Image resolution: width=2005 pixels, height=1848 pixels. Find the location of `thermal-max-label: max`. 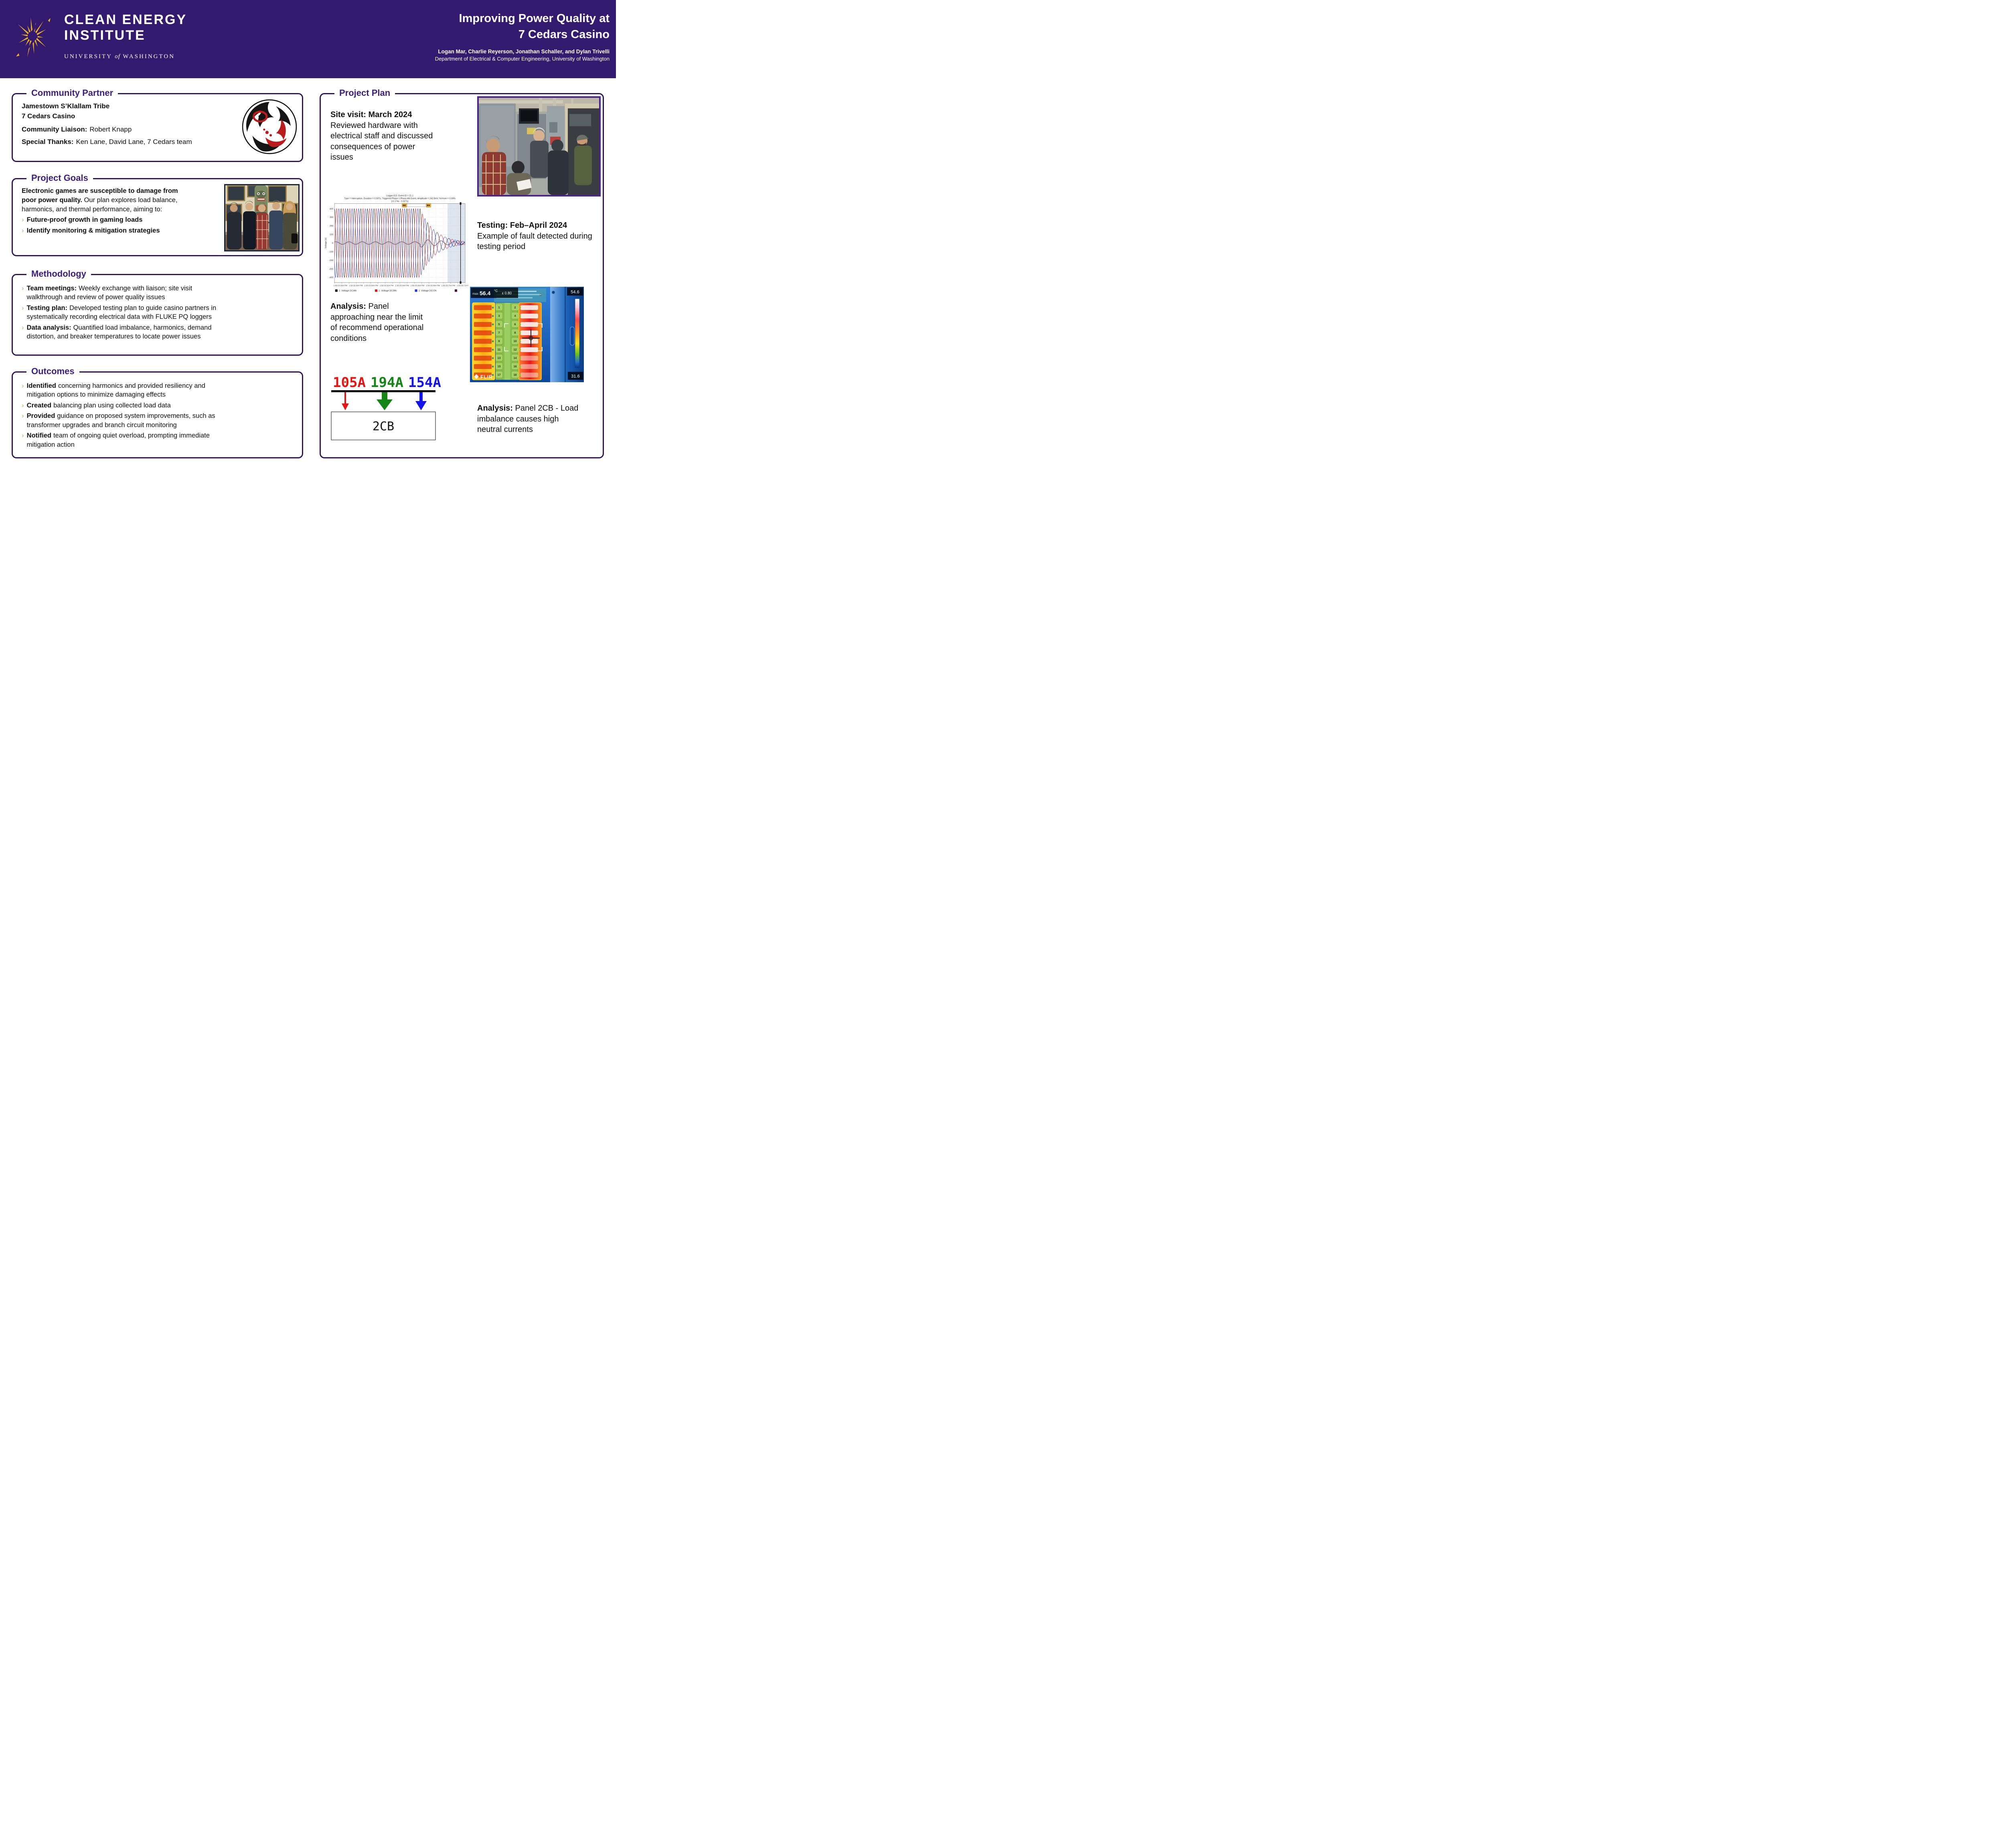

thermal-max-label: max is located at coordinates (475, 294).